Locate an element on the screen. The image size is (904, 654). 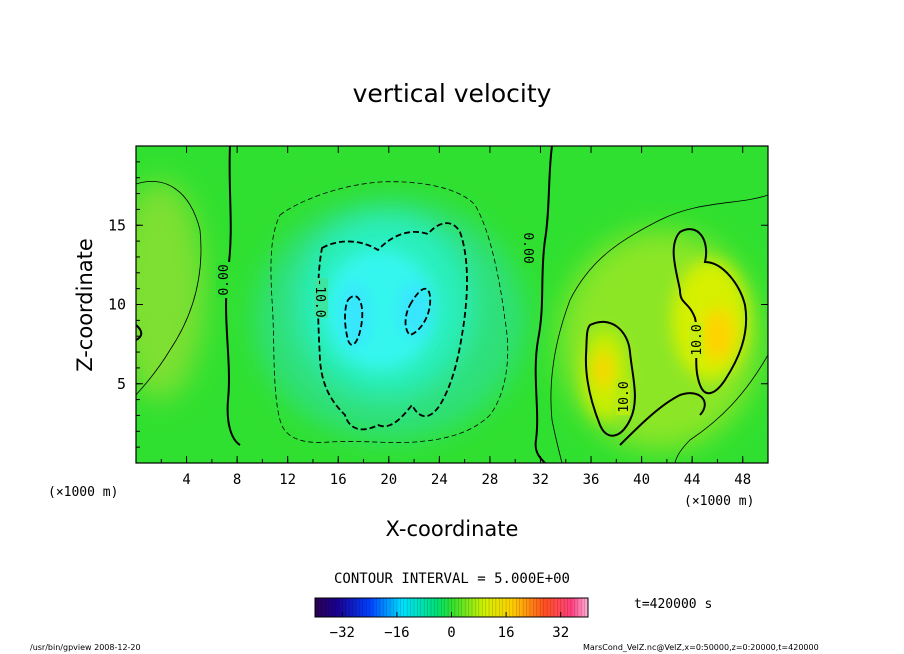
x-tick-label: 40 is located at coordinates (641, 480).